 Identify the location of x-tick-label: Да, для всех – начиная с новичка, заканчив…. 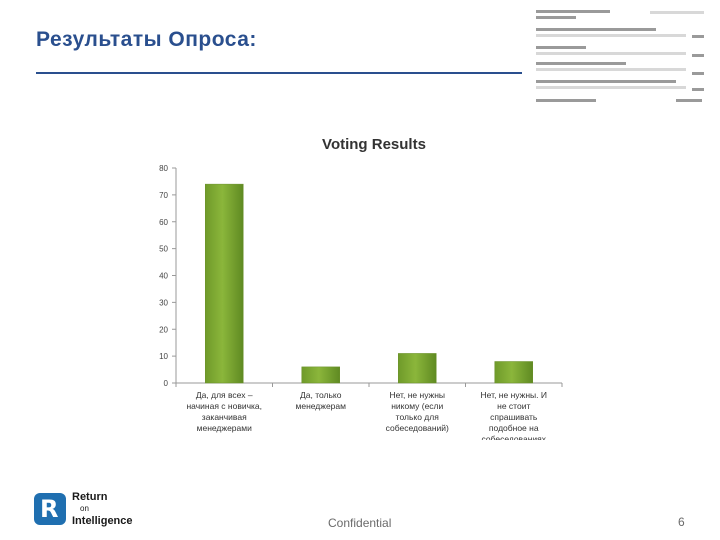
(224, 411).